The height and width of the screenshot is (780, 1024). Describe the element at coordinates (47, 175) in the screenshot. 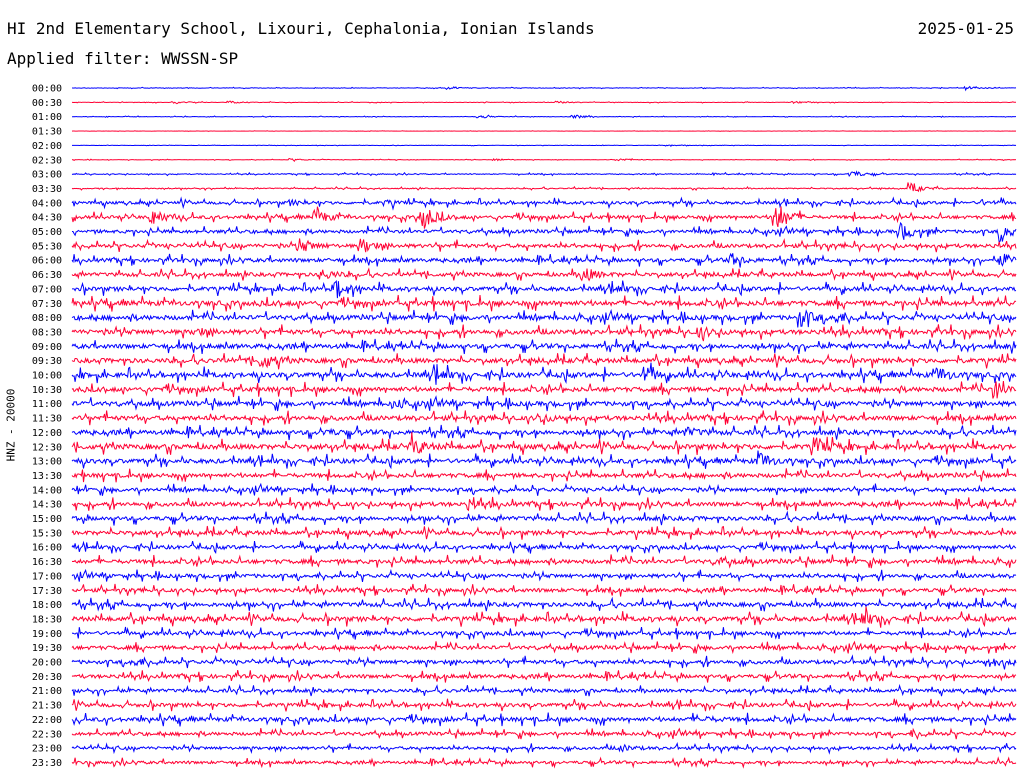

I see `time-tick-label: 03:00` at that location.